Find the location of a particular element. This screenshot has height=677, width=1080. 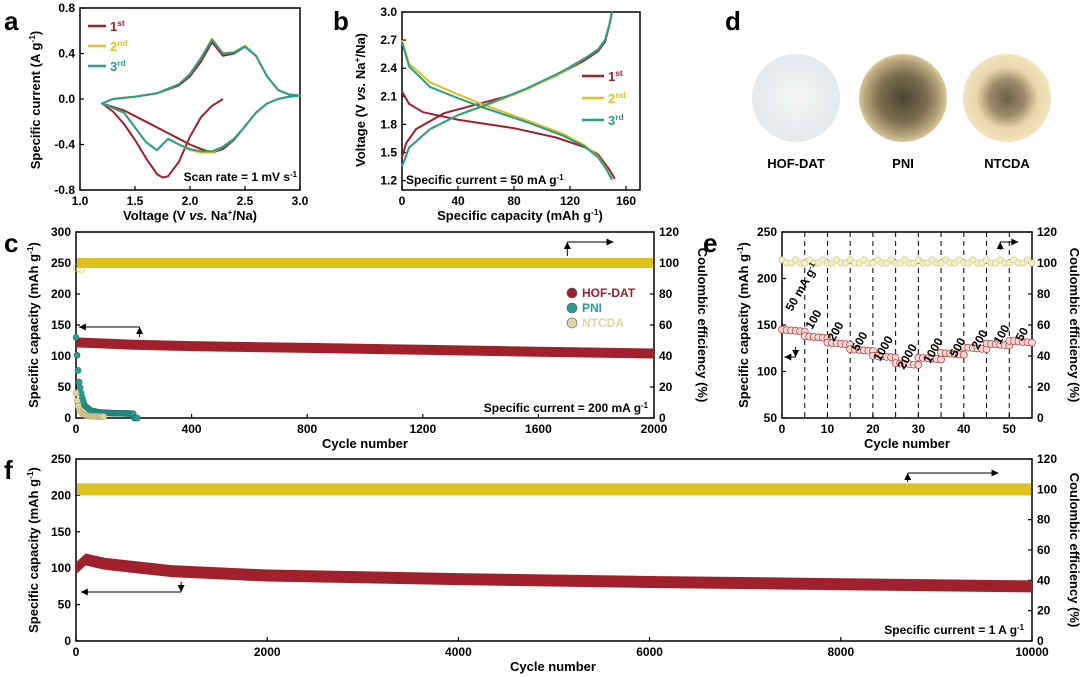

y-tick-label: -0.8 is located at coordinates (64, 190).